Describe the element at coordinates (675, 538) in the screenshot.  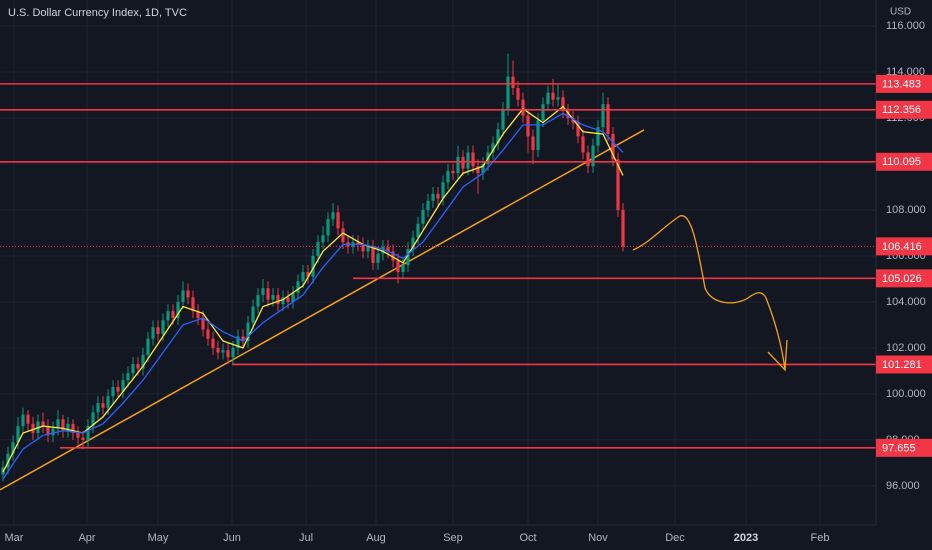
I see `x-tick-label: Dec` at that location.